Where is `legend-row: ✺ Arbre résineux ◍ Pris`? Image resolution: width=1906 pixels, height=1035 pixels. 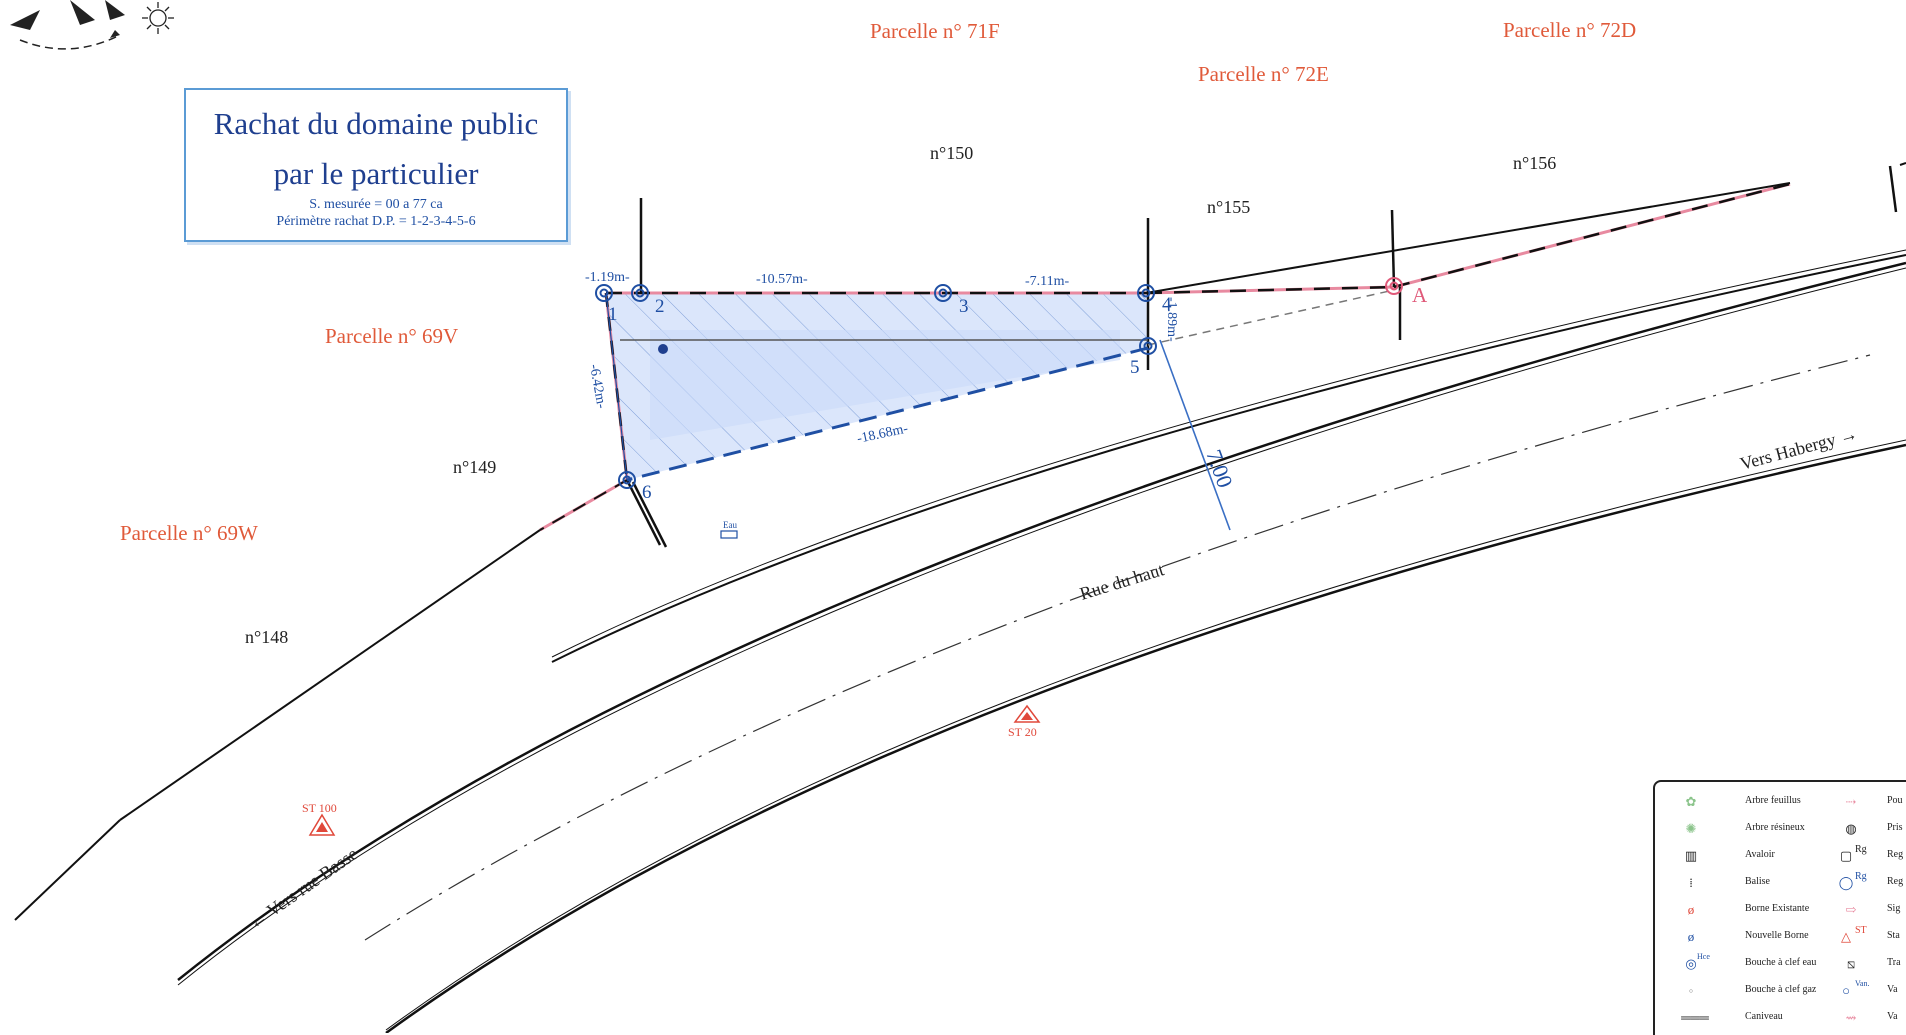 legend-row: ✺ Arbre résineux ◍ Pris is located at coordinates (1780, 830).